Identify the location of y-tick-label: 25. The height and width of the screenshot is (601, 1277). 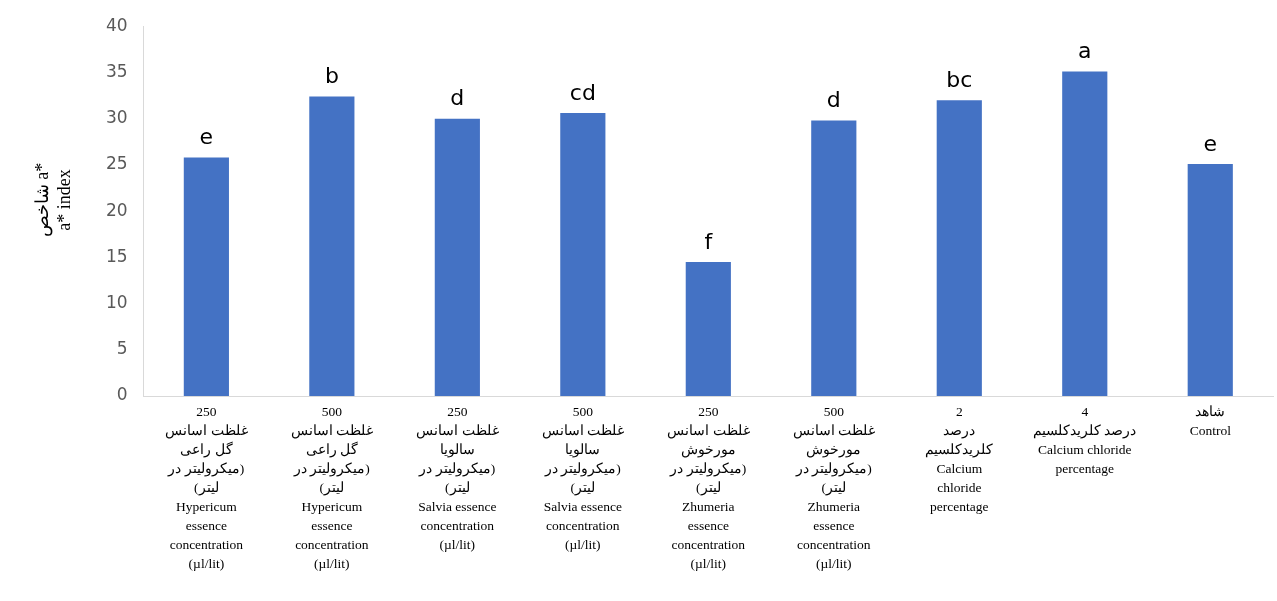
(116, 163).